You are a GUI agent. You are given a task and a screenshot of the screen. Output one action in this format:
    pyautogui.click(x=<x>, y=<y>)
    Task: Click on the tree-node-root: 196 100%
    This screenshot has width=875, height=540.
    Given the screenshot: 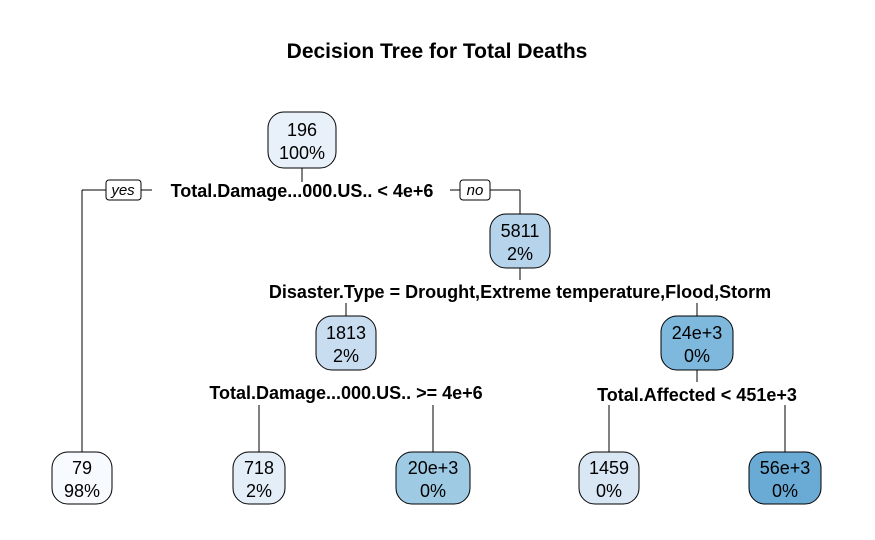 What is the action you would take?
    pyautogui.click(x=302, y=140)
    